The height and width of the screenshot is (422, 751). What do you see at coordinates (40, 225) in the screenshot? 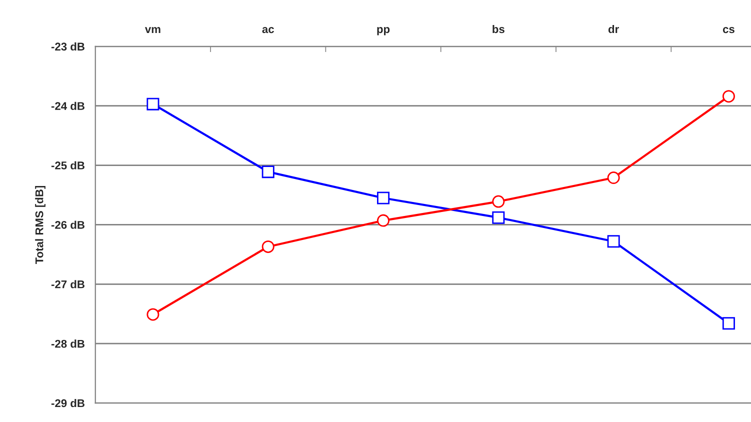
I see `y-axis-title: Total RMS [dB]` at bounding box center [40, 225].